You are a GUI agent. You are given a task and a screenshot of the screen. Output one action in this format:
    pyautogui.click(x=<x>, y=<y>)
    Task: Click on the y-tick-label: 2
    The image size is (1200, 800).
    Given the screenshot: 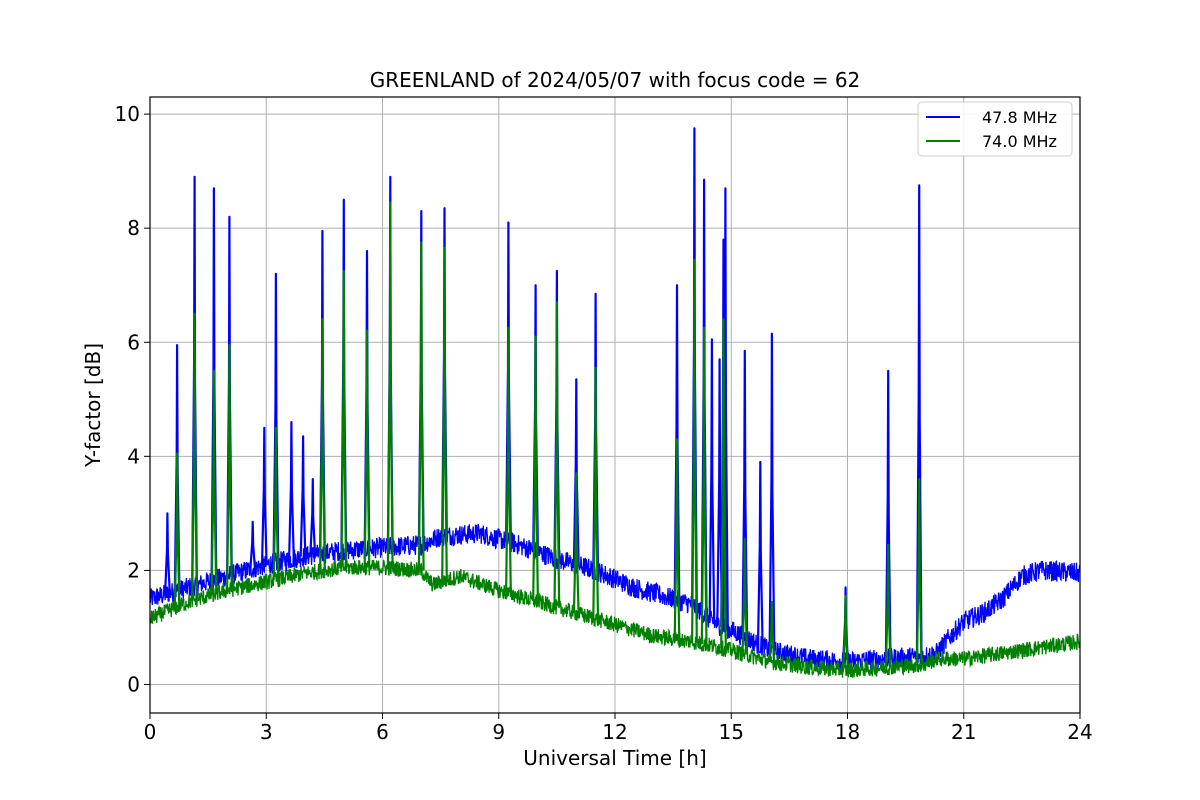 What is the action you would take?
    pyautogui.click(x=133, y=570)
    